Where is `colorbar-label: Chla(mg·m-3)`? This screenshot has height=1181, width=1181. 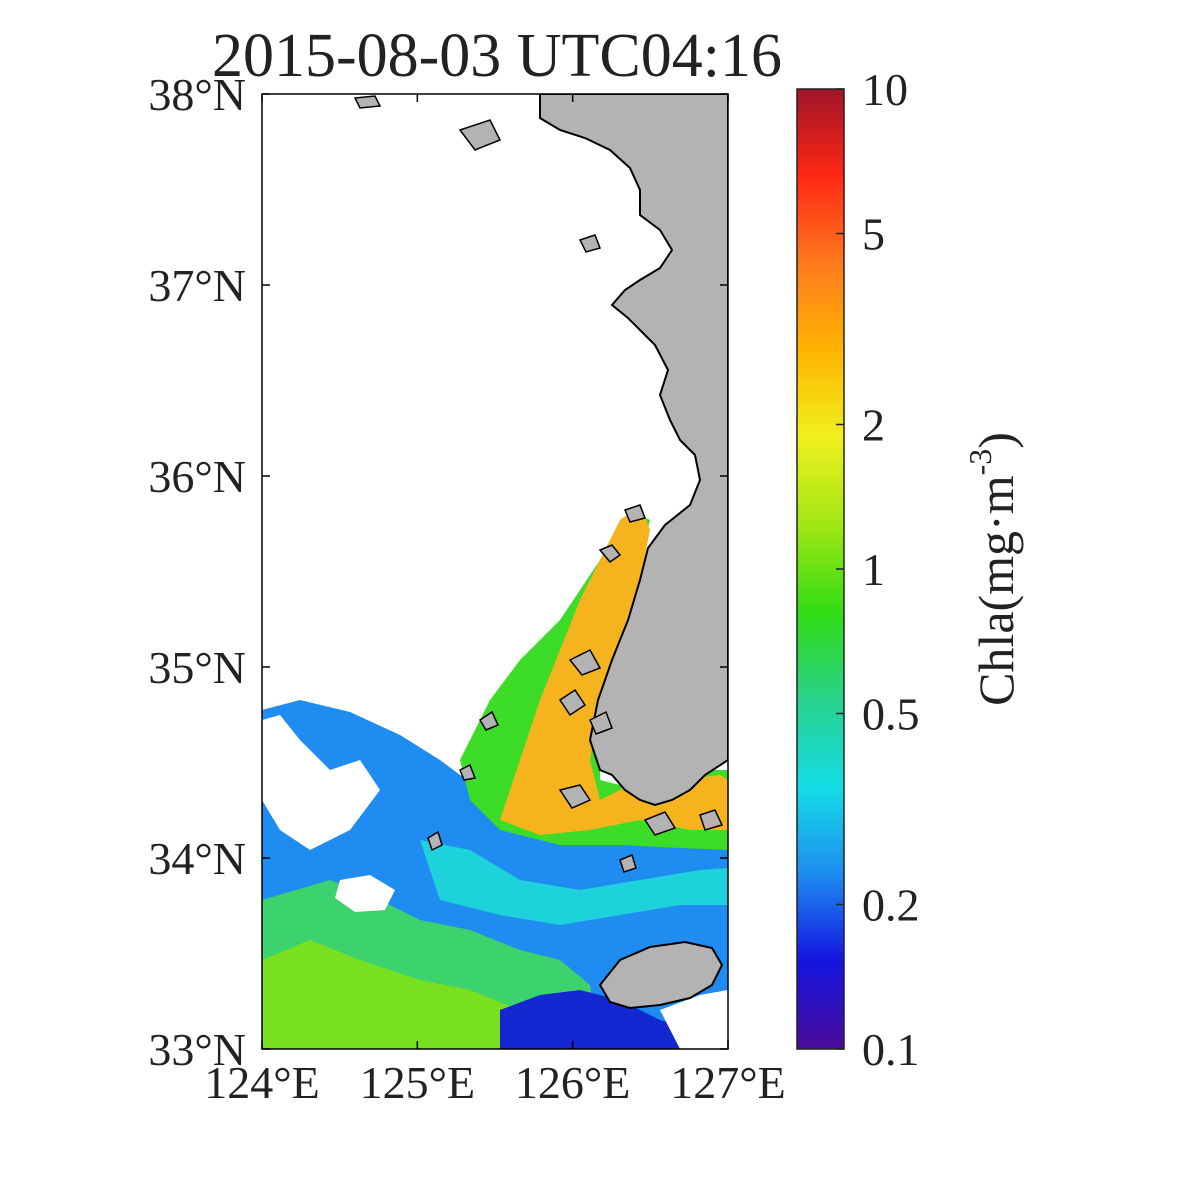 colorbar-label: Chla(mg·m-3) is located at coordinates (993, 569).